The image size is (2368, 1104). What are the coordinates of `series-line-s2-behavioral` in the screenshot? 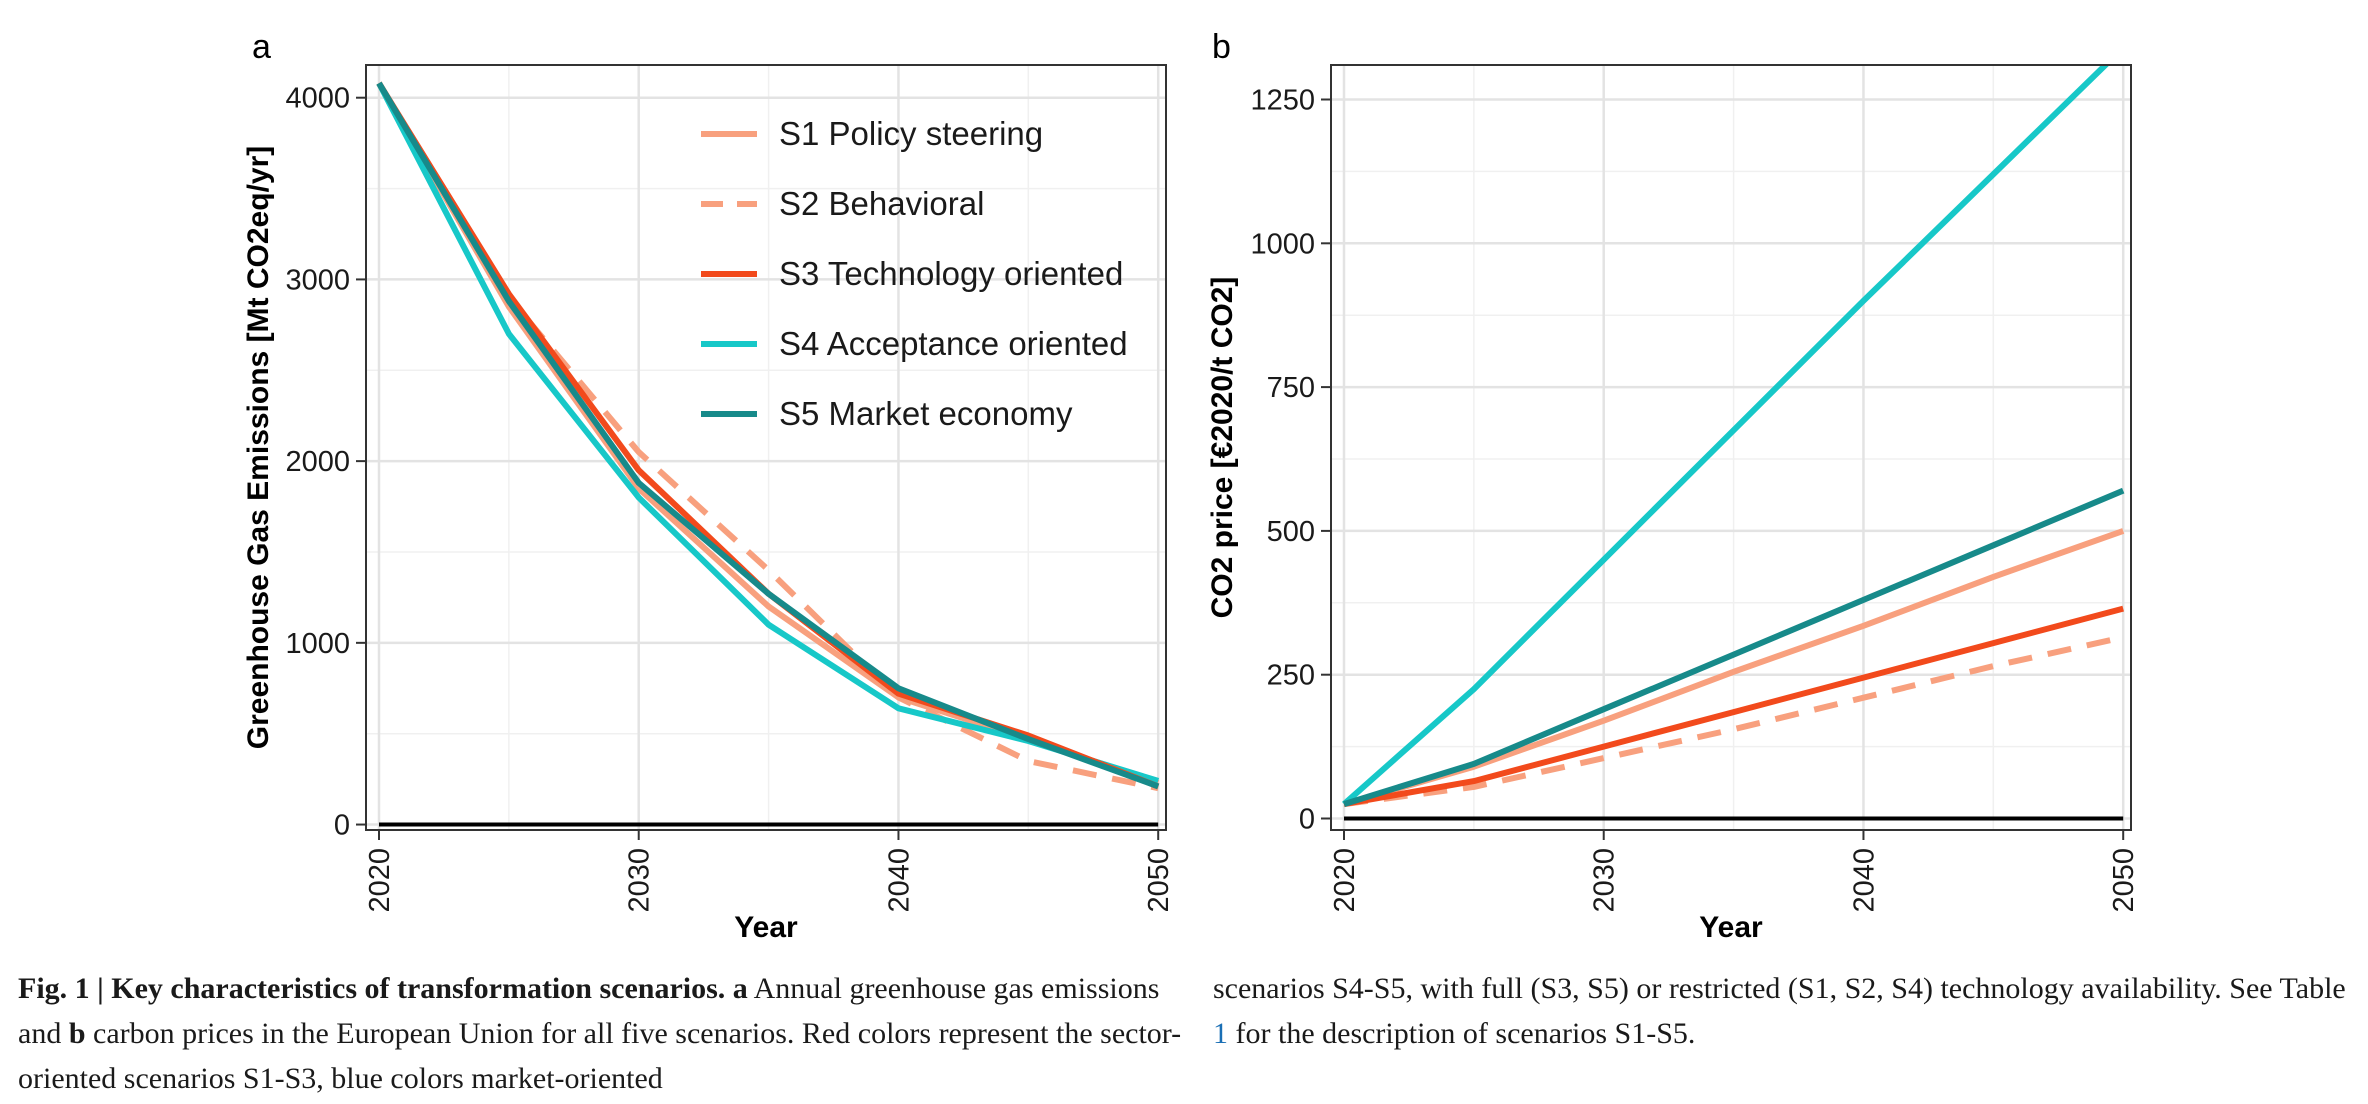 It's located at (1733, 721).